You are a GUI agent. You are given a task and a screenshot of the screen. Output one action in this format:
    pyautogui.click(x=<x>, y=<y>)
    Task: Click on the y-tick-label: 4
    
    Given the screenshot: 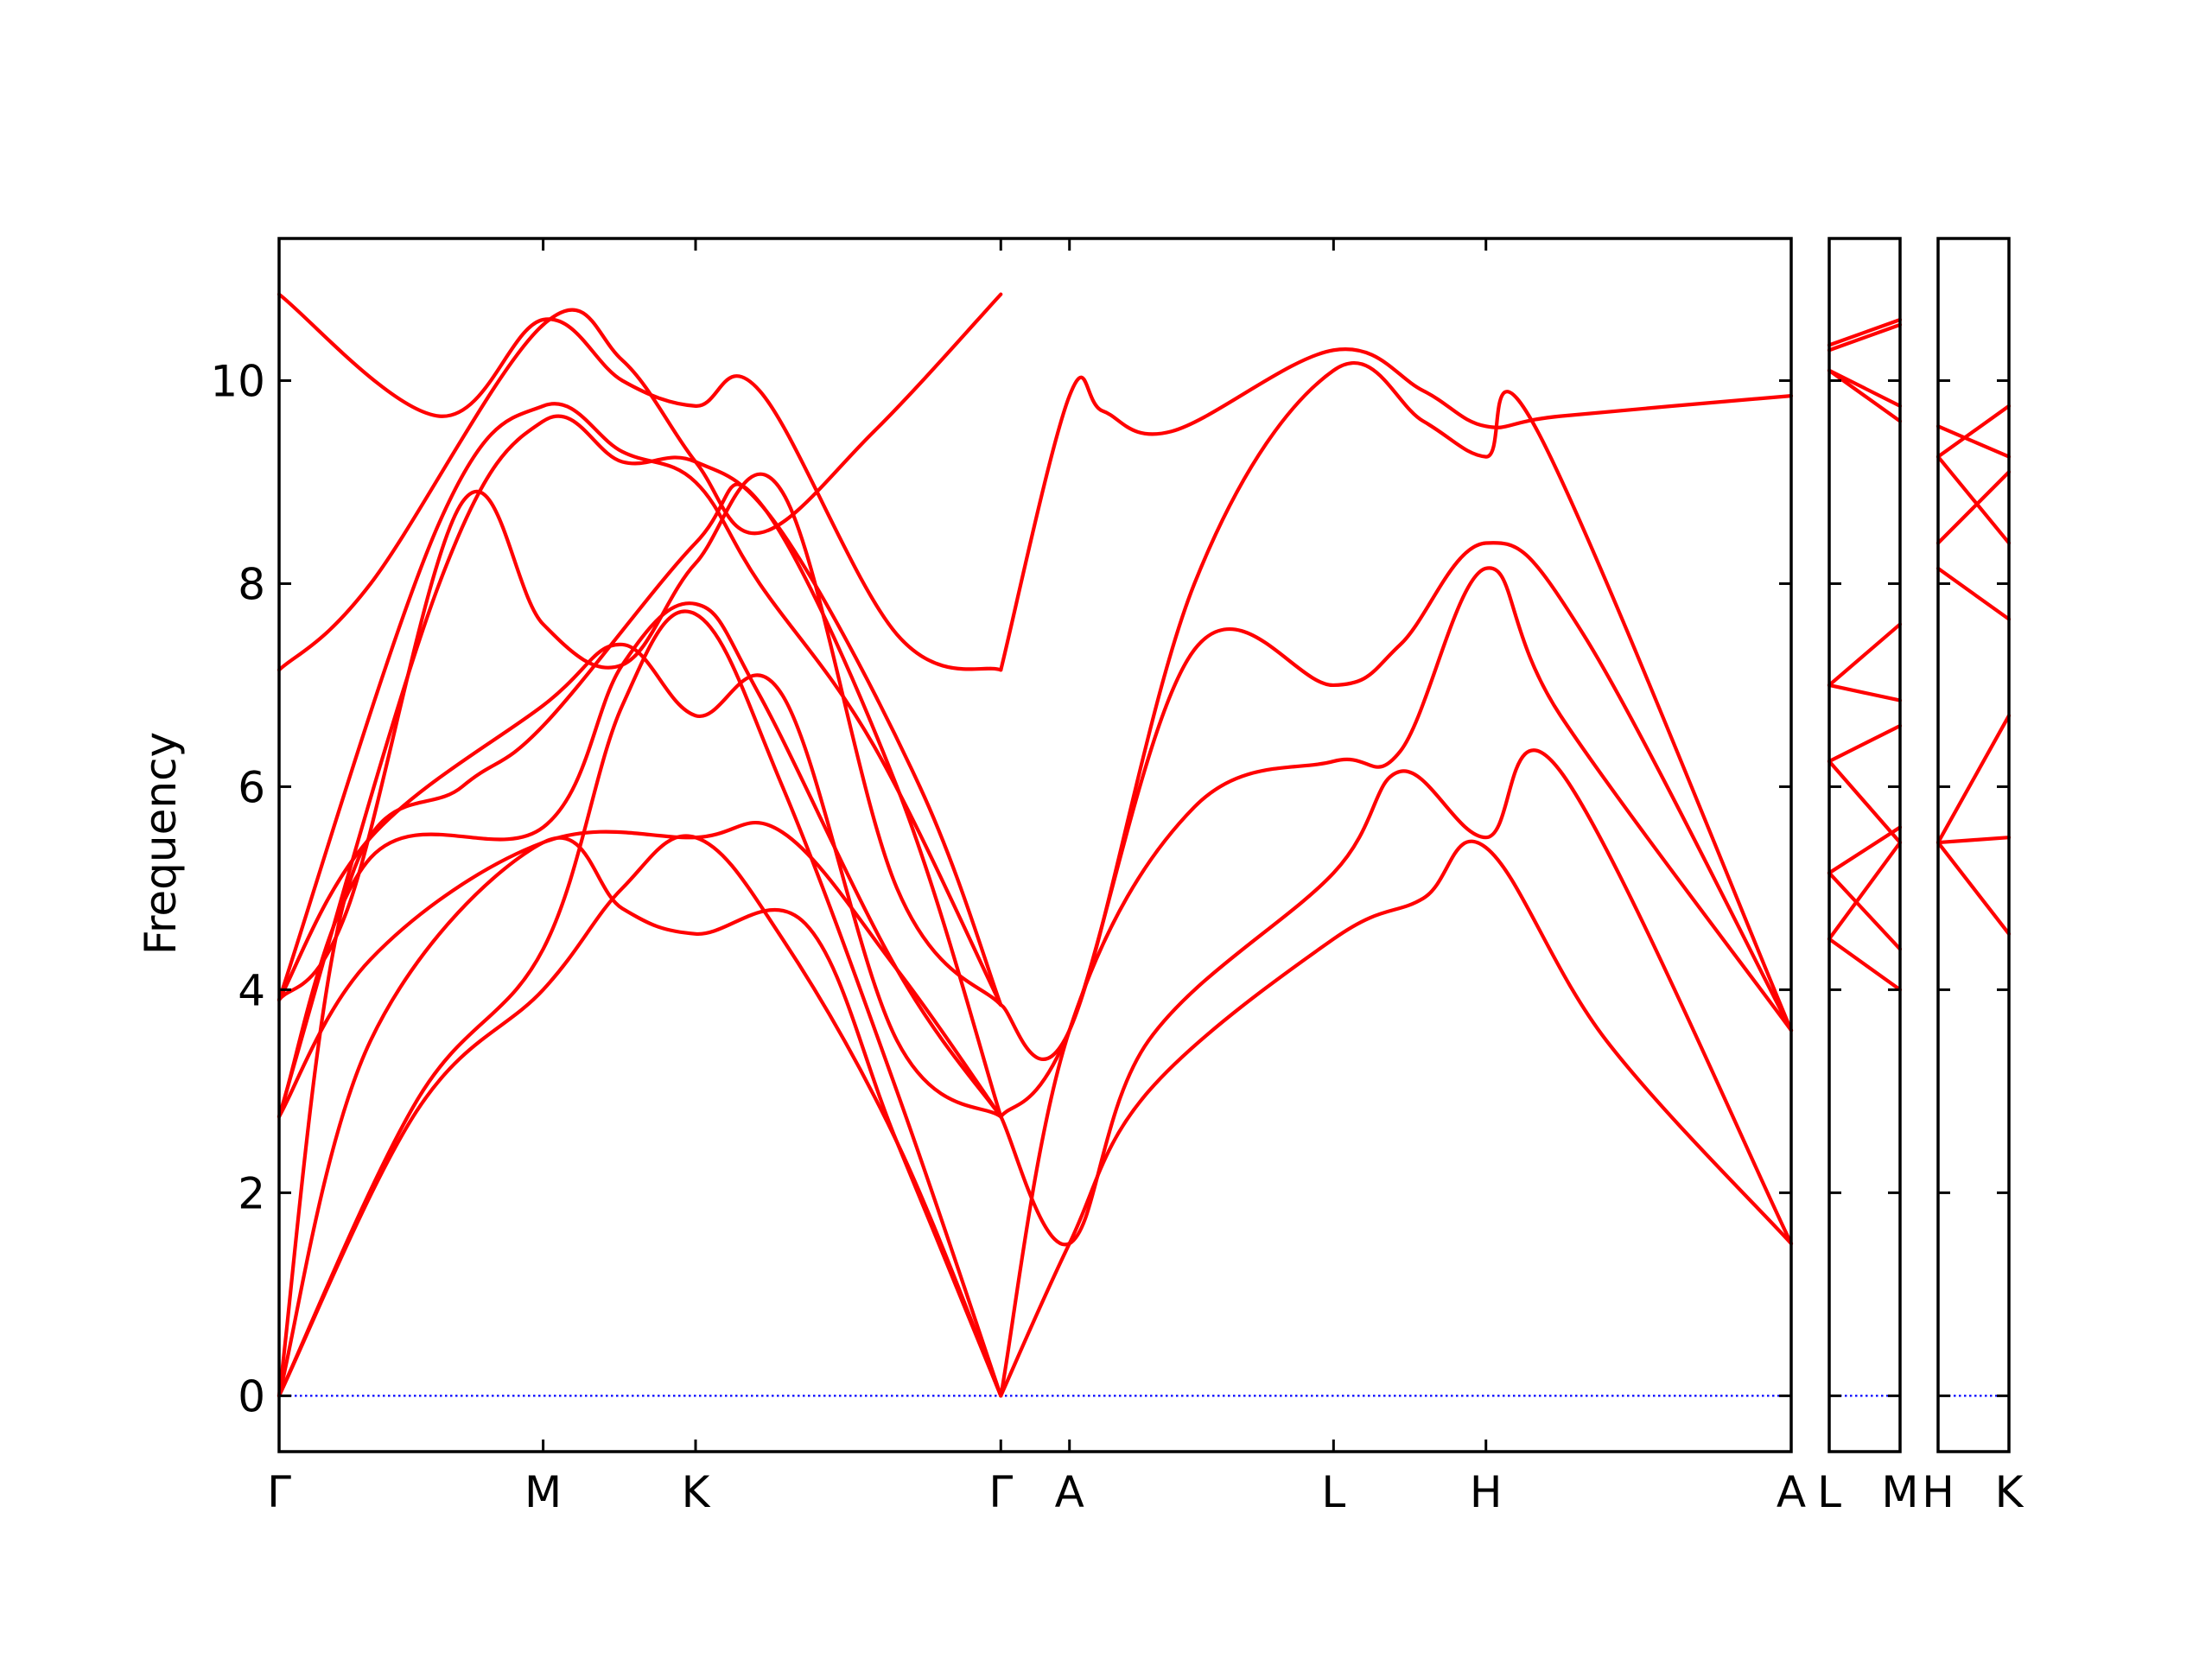 What is the action you would take?
    pyautogui.click(x=251, y=990)
    